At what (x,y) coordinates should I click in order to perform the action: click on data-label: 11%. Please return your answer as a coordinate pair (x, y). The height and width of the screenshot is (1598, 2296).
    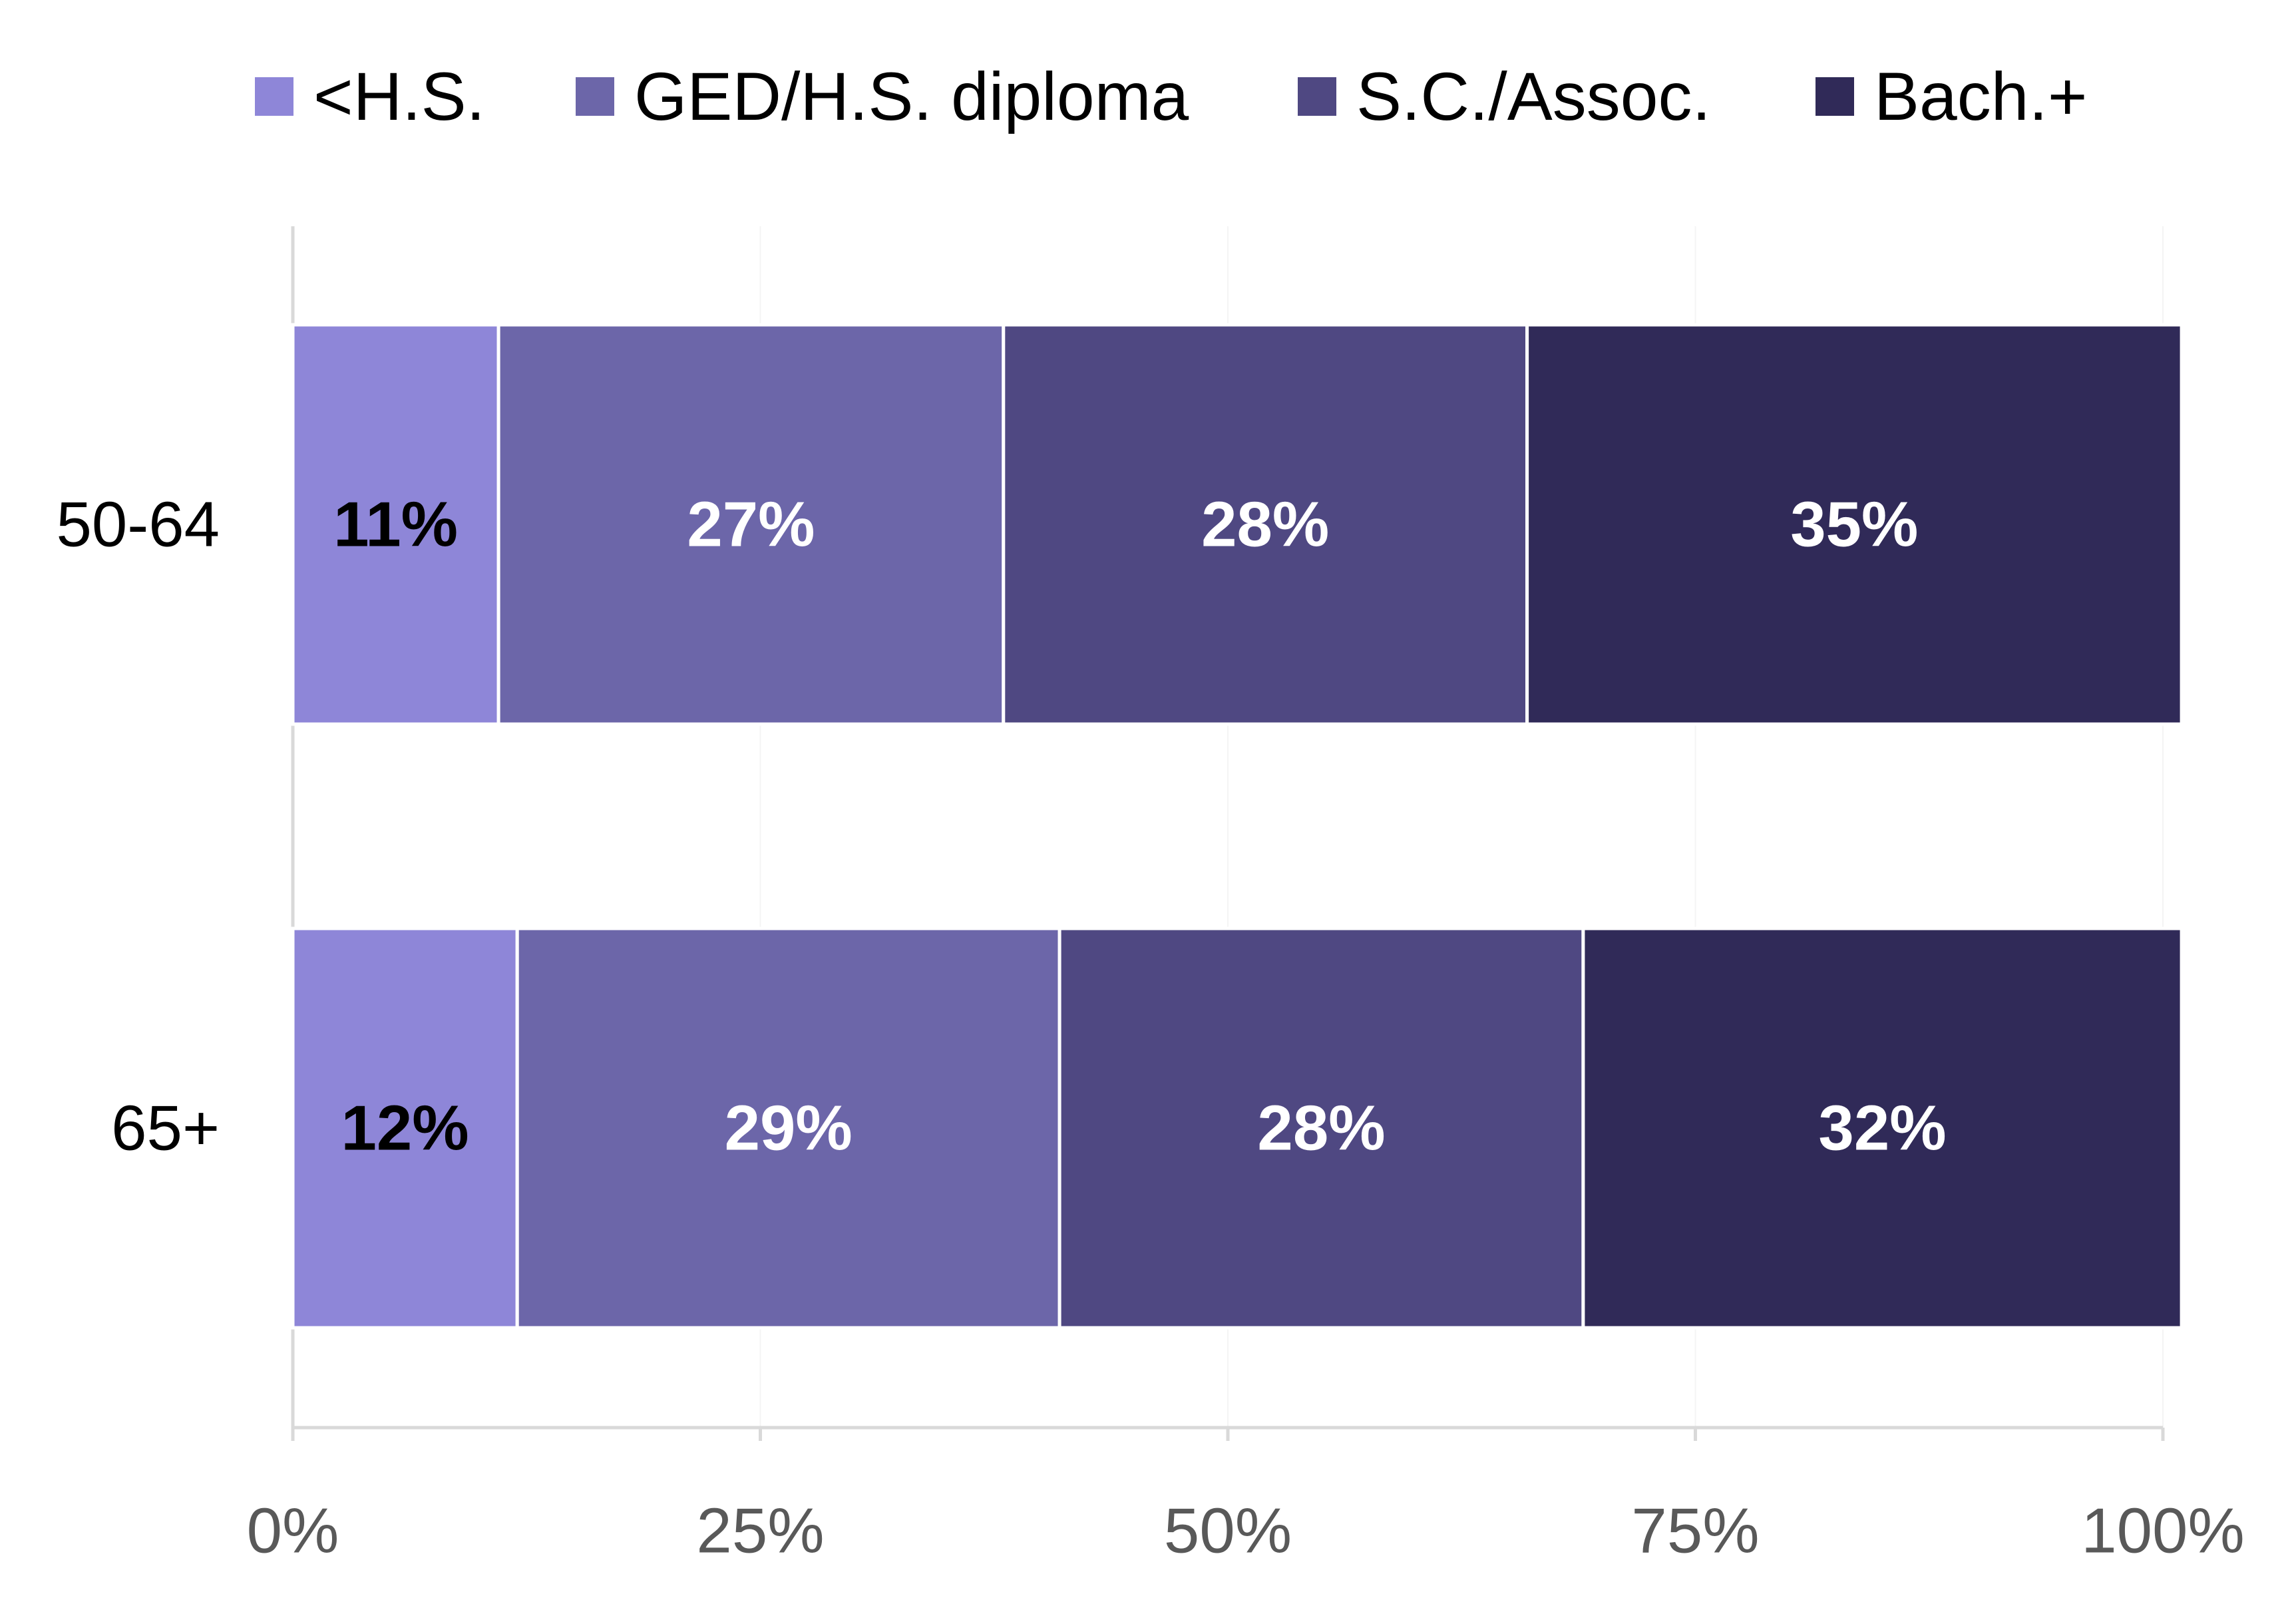
    Looking at the image, I should click on (395, 525).